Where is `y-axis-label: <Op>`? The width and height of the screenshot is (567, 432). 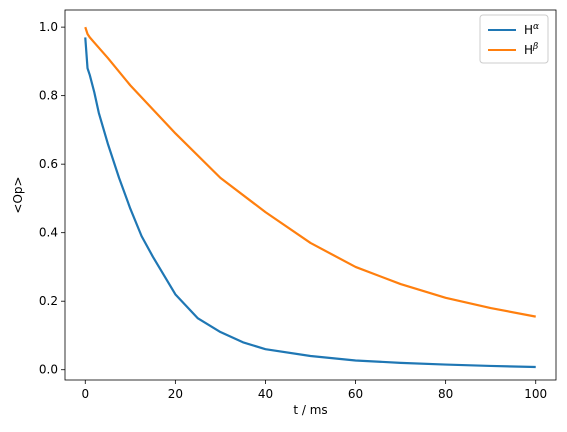
y-axis-label: <Op> is located at coordinates (18, 194).